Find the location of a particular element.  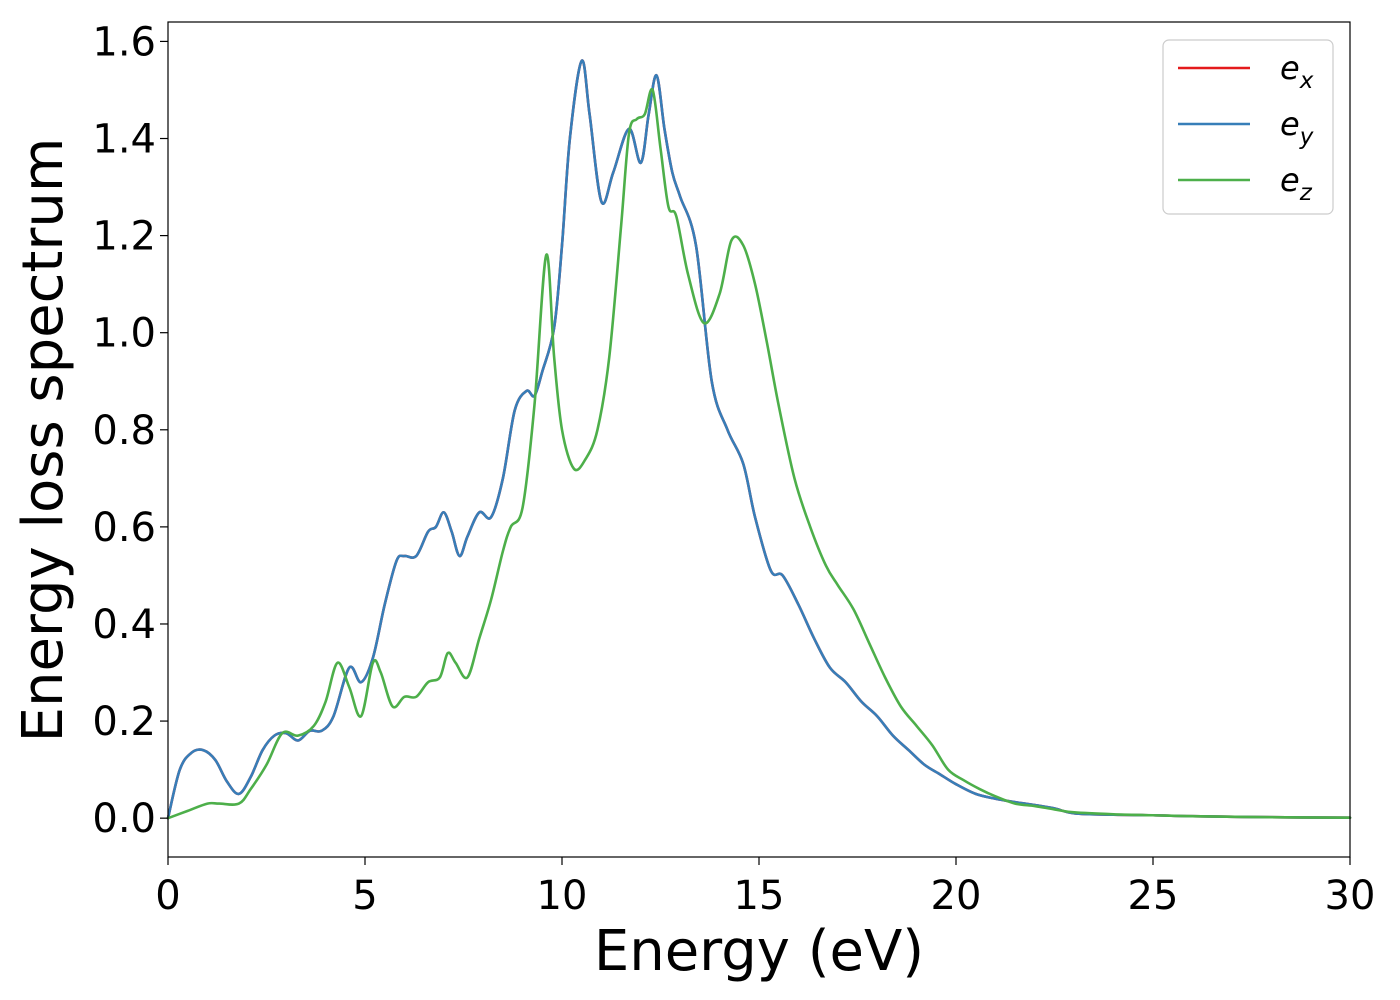

legend: ex ey ez is located at coordinates (1248, 127).